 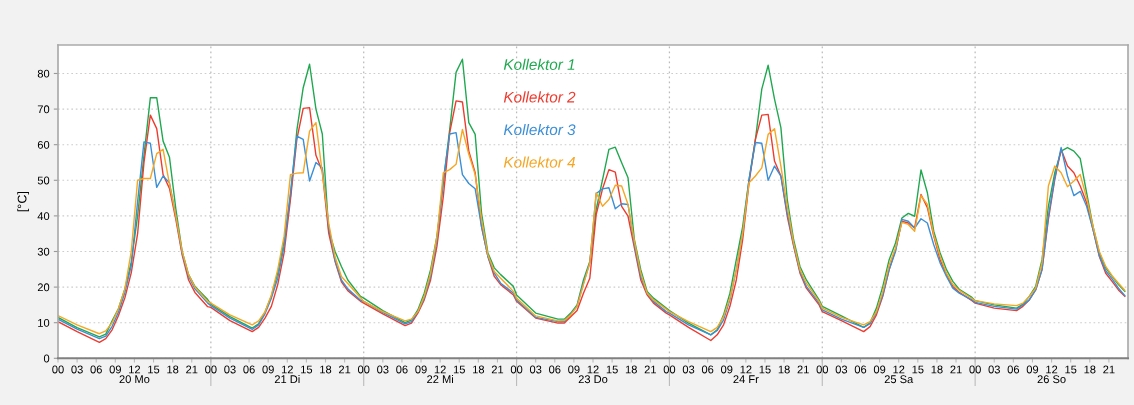 What do you see at coordinates (593, 379) in the screenshot?
I see `x2-tick-label: 23 Do` at bounding box center [593, 379].